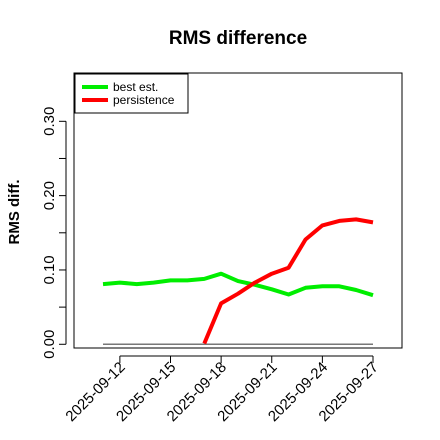 The image size is (440, 440). I want to click on chart-title: RMS difference, so click(238, 38).